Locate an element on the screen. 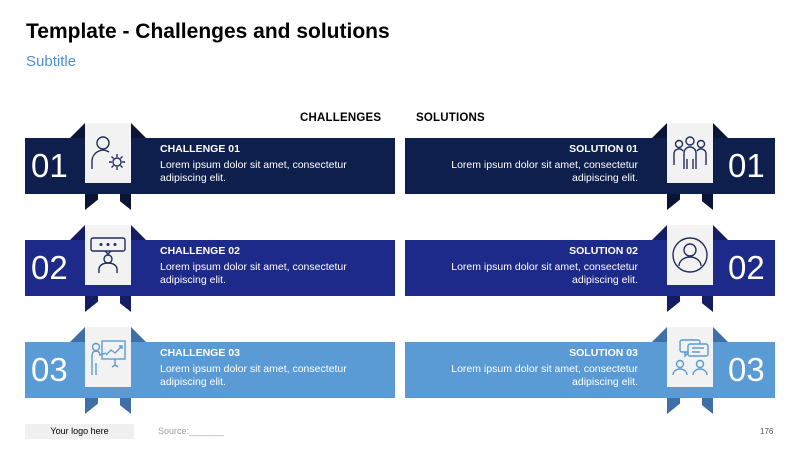  challenge-number-2: 02 is located at coordinates (49, 267).